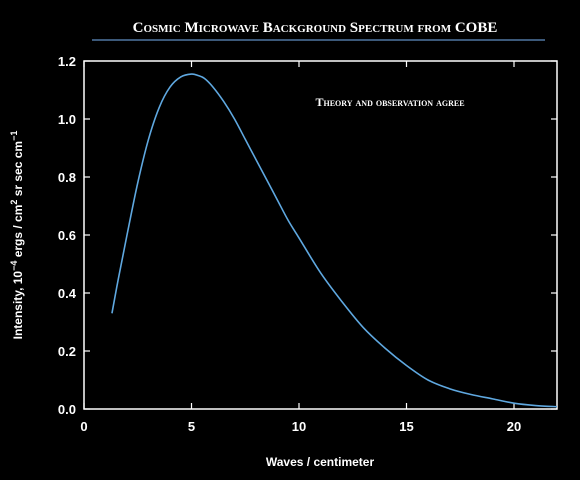 Image resolution: width=580 pixels, height=480 pixels. I want to click on y-axis-label: Intensity, 10−4 ergs / cm2 sr sec cm−1, so click(17, 235).